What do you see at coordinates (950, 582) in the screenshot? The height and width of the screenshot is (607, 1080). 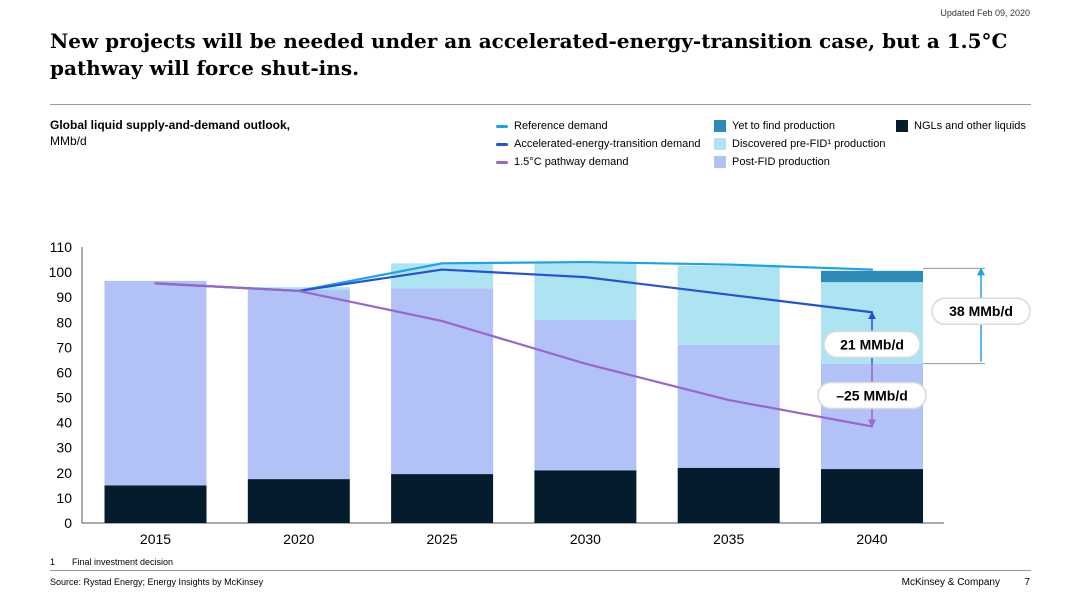 I see `company-name: McKinsey & Company` at bounding box center [950, 582].